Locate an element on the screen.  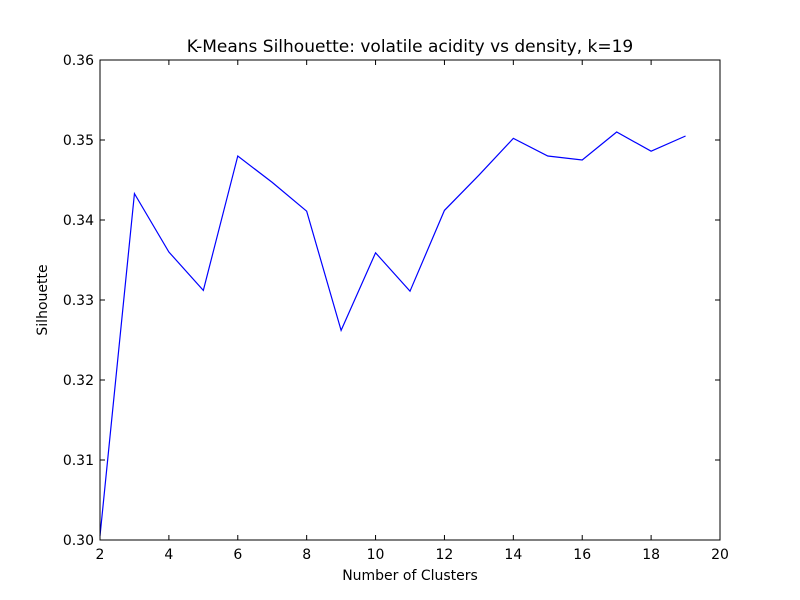
x-tick-label: 20 is located at coordinates (720, 555).